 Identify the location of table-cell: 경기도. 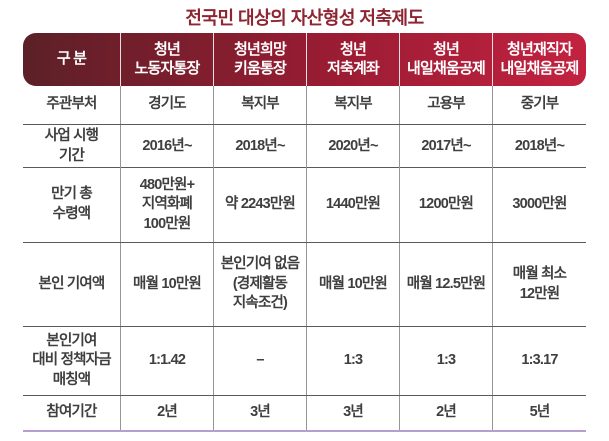
(166, 105).